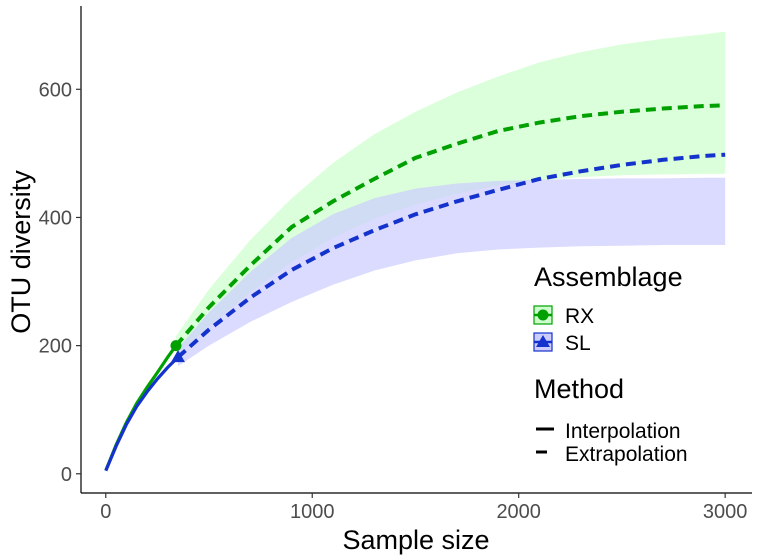  I want to click on legend-item-sl: SL, so click(562, 343).